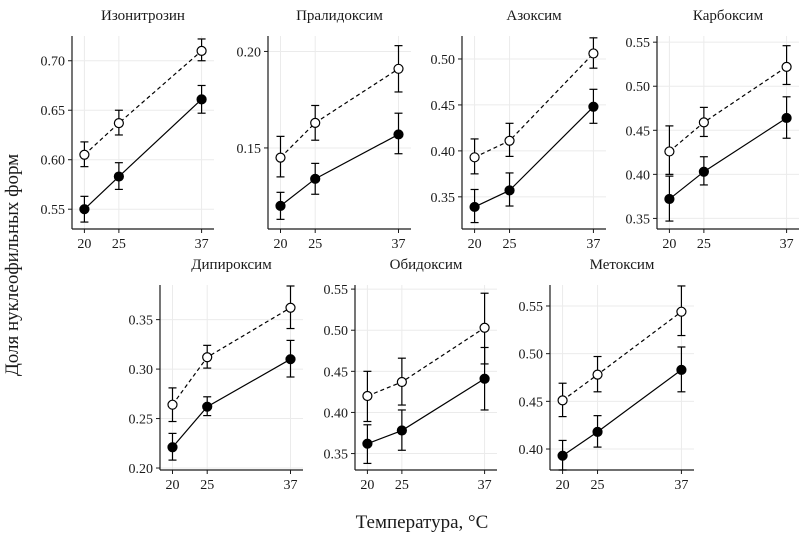 The image size is (800, 533). Describe the element at coordinates (141, 420) in the screenshot. I see `y-tick-label: 0.25` at that location.